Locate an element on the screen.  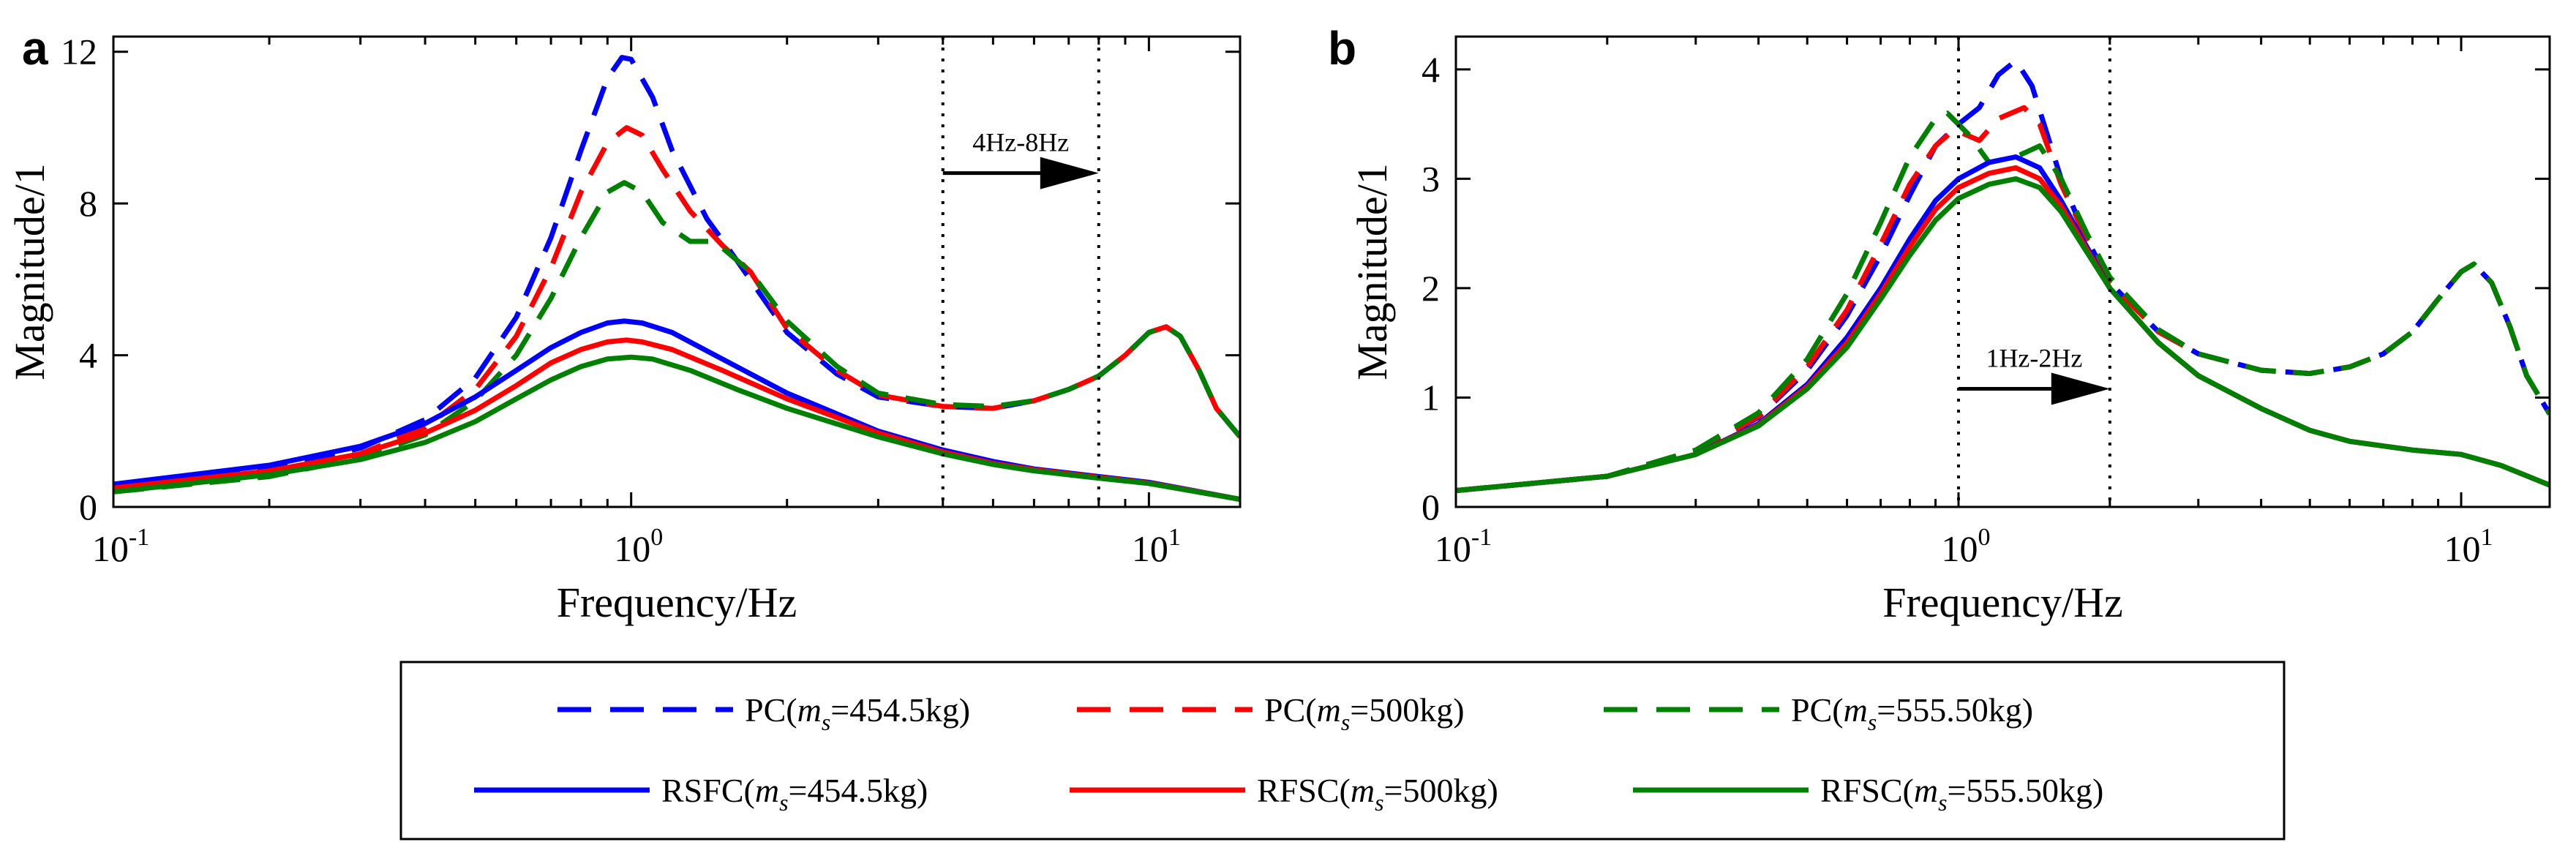
legend-item-2: PC(ms=555.50kg) is located at coordinates (1818, 713).